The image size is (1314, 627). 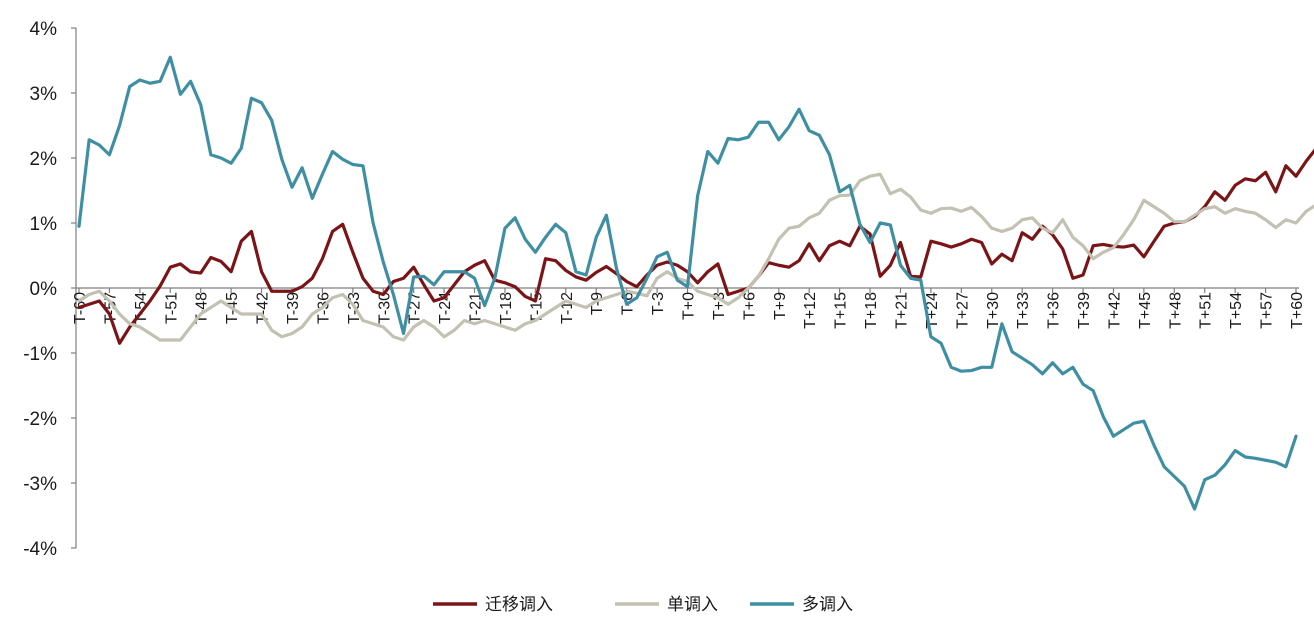 I want to click on y-tick-label: -4%, so click(x=40, y=549).